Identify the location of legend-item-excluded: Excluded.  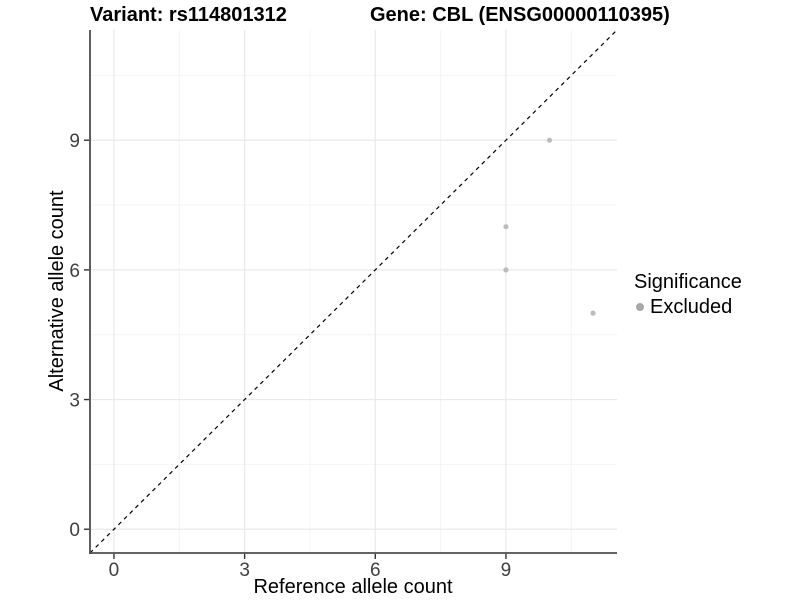
(688, 307).